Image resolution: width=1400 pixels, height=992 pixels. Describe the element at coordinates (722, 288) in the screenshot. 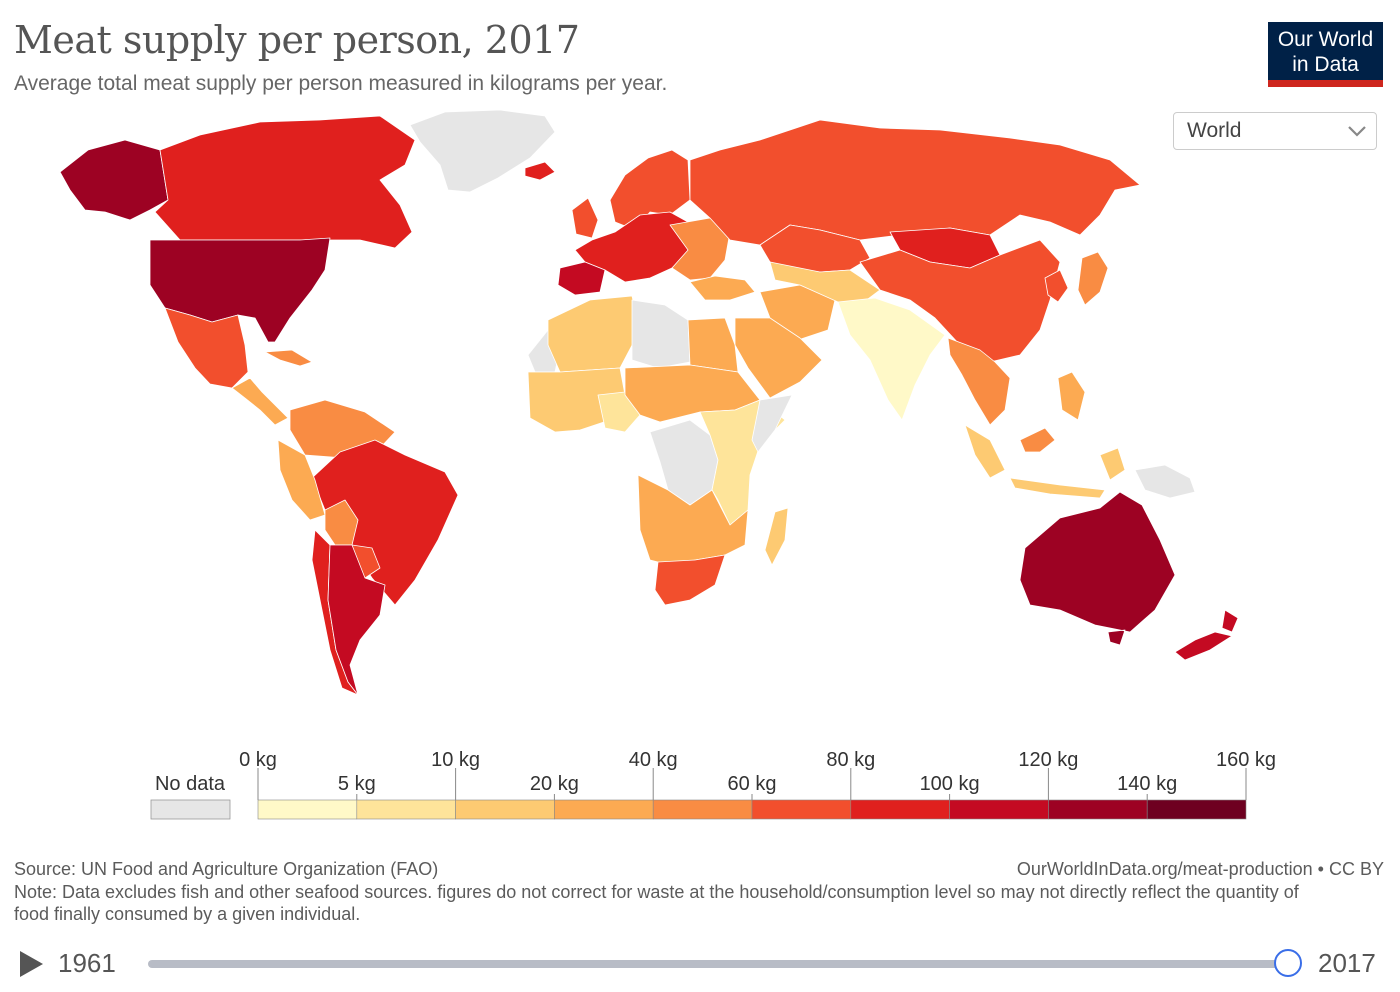

I see `map-region-turkey` at that location.